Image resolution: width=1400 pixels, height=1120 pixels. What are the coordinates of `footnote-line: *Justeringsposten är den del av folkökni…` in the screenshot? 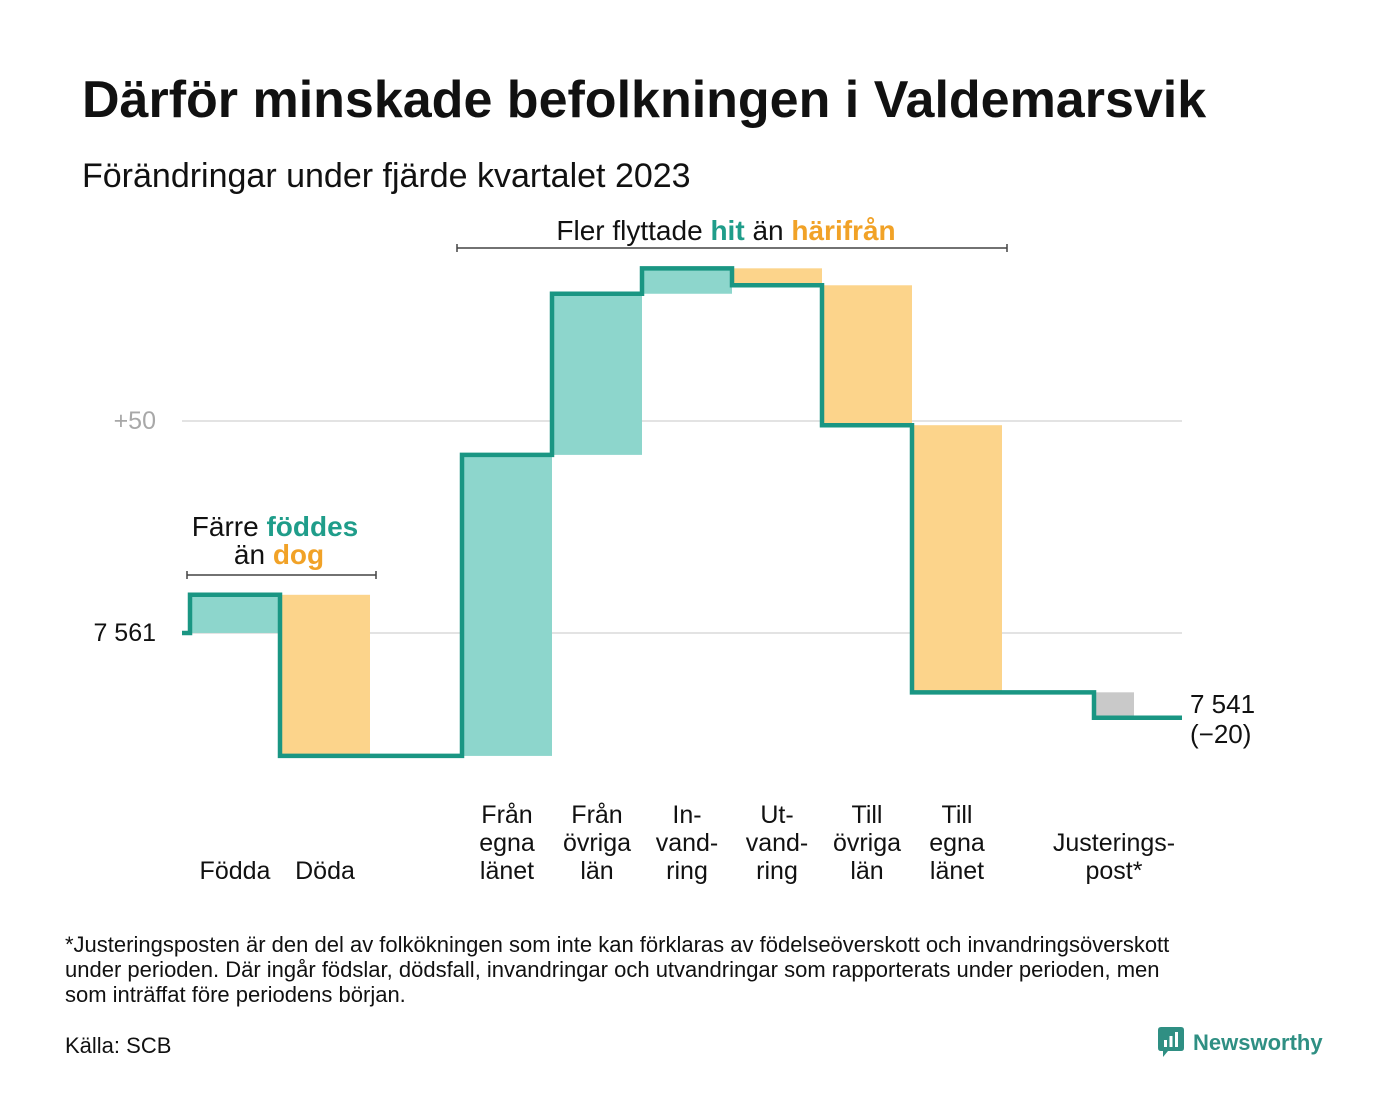 It's located at (617, 944).